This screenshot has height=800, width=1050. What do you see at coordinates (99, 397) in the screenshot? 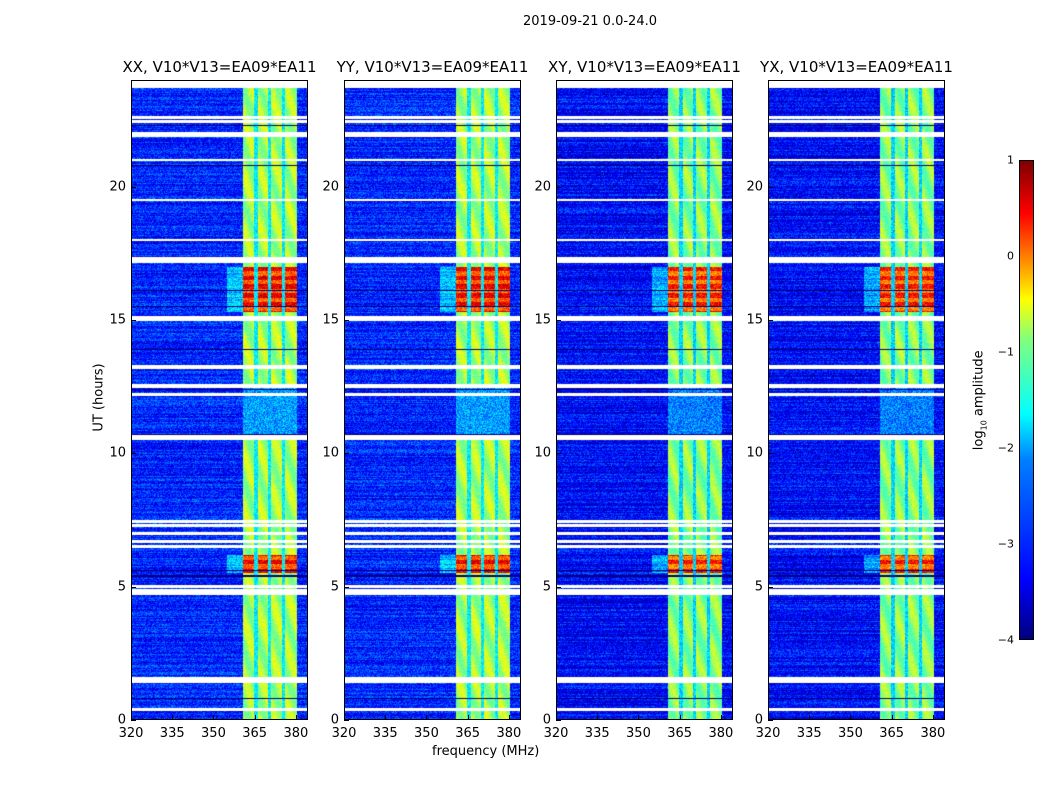
I see `y-axis-label: UT (hours)` at bounding box center [99, 397].